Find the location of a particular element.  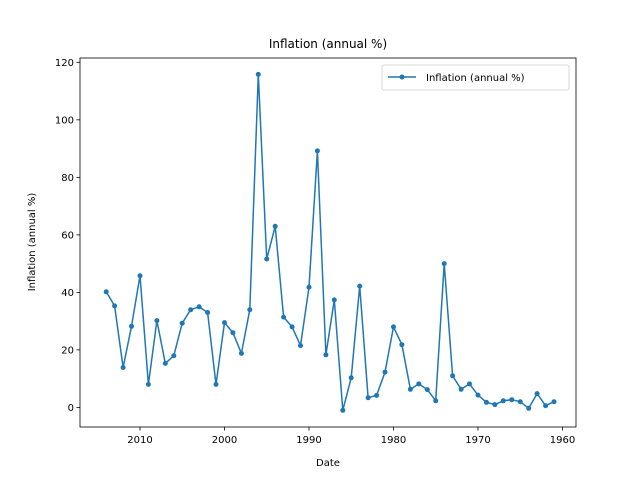

x-tick-label: 1990 is located at coordinates (308, 440).